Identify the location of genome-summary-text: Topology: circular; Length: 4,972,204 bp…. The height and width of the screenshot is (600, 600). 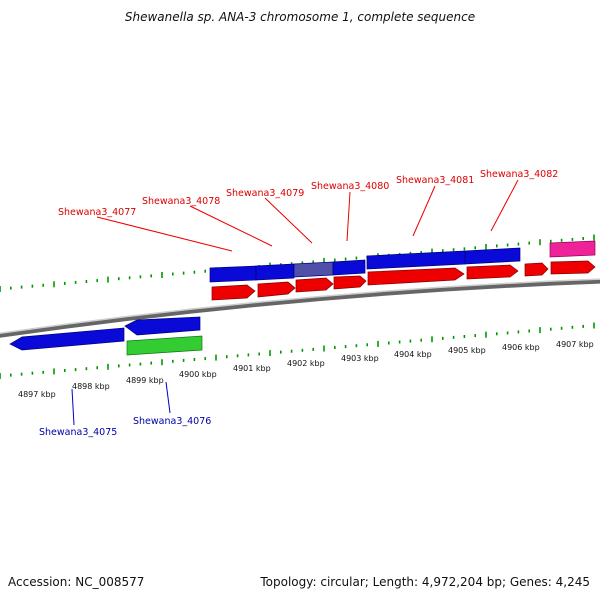
(425, 582).